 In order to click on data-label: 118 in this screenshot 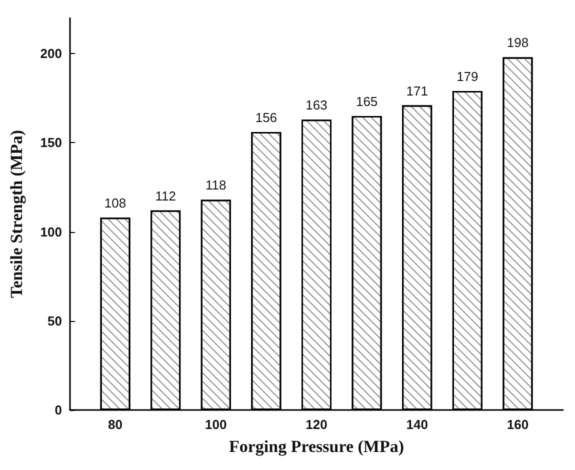, I will do `click(216, 185)`.